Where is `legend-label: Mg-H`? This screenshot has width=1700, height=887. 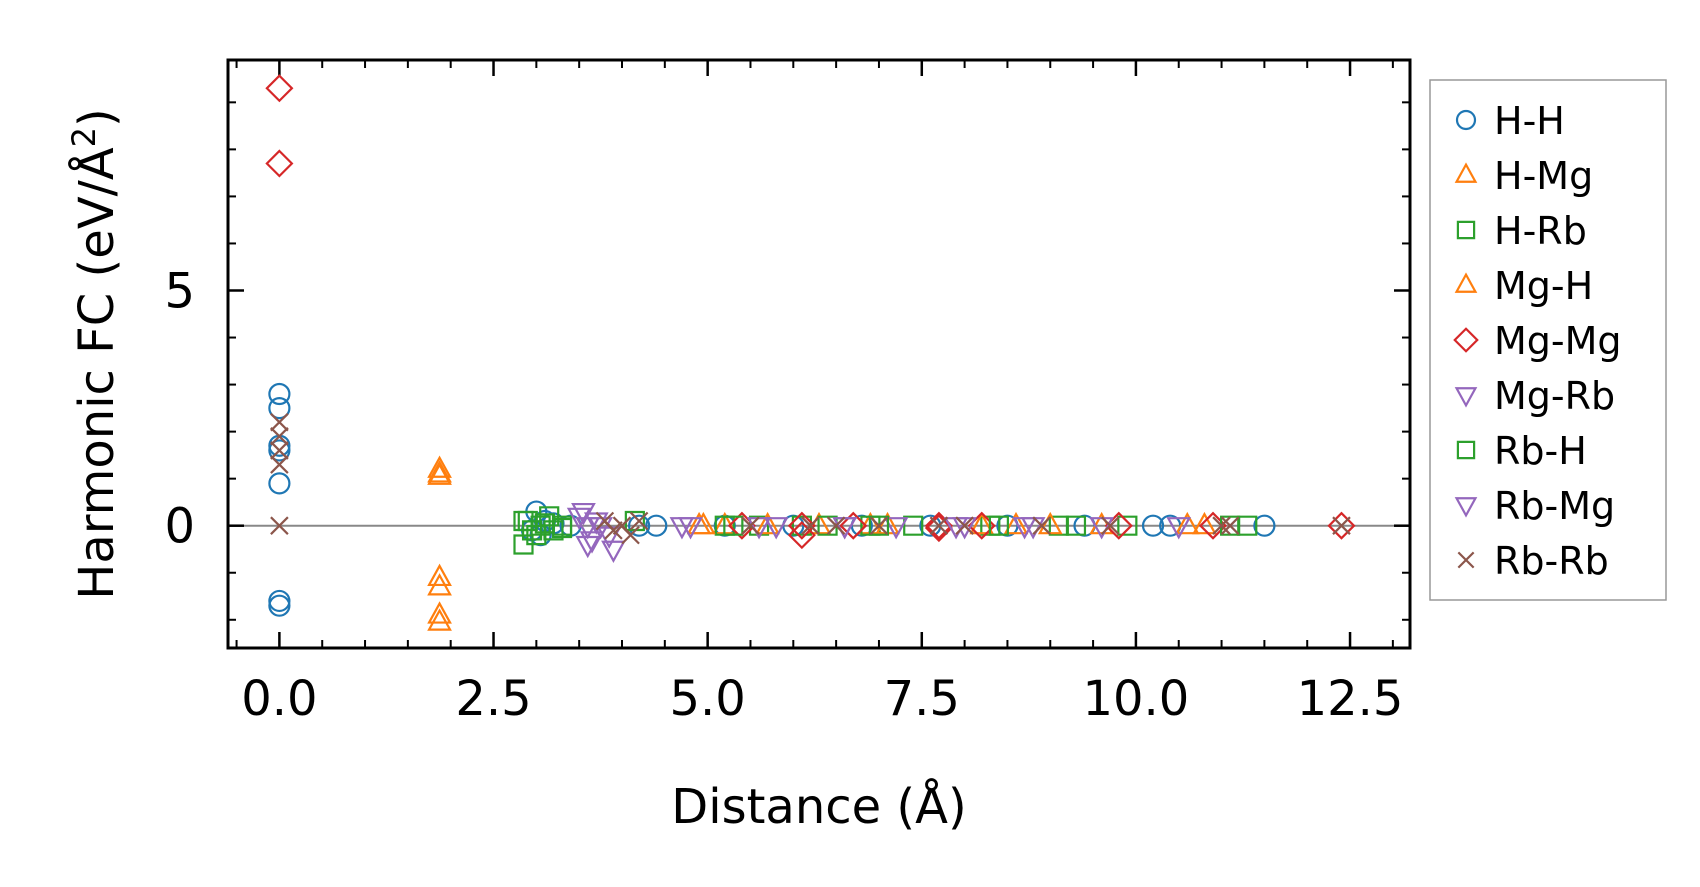 legend-label: Mg-H is located at coordinates (1543, 286).